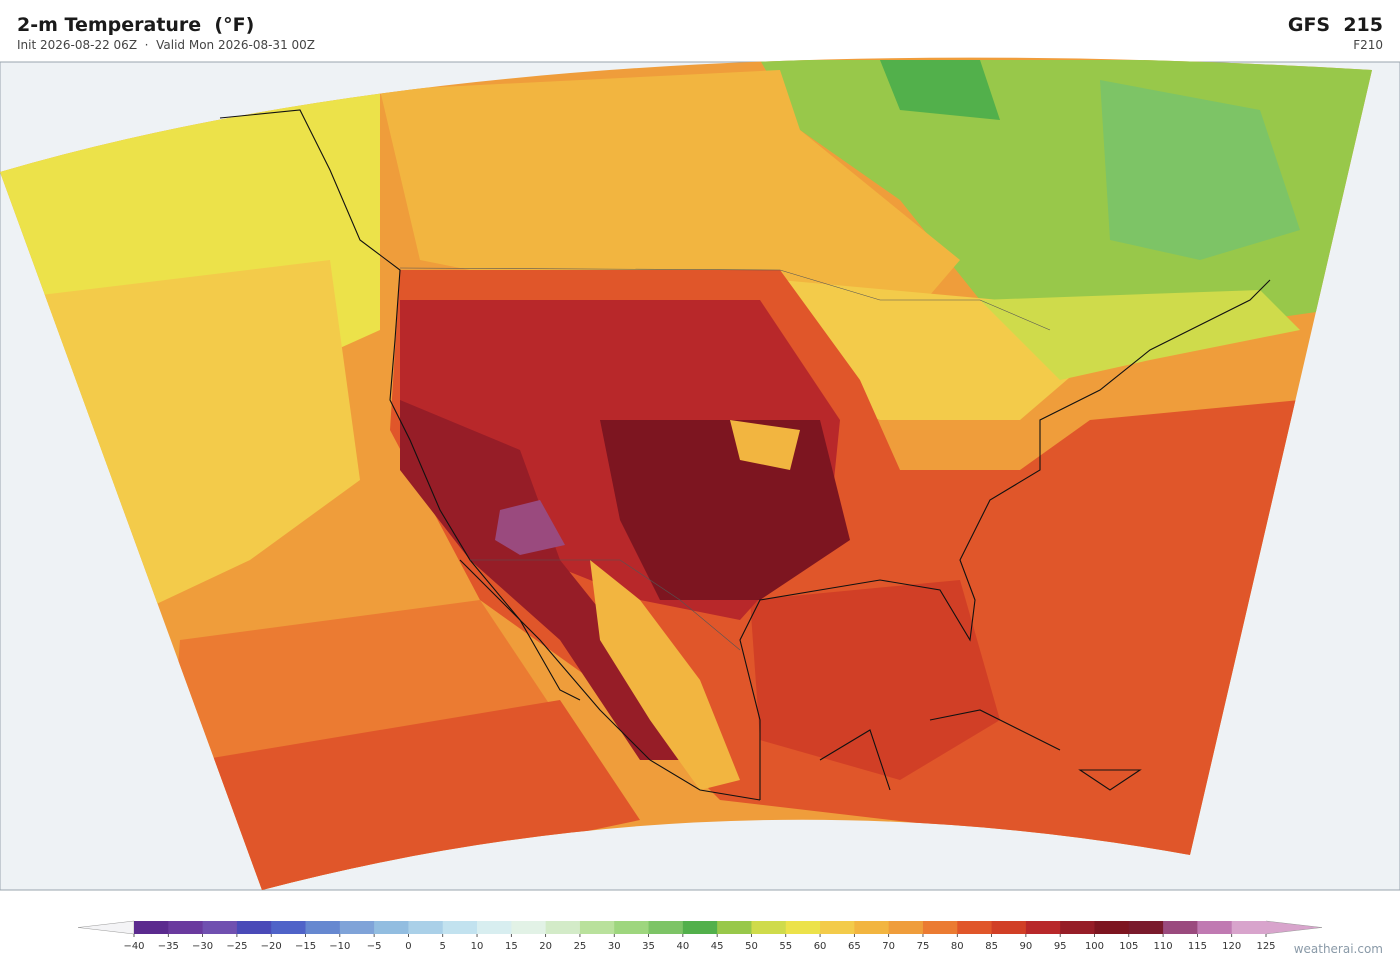 The height and width of the screenshot is (964, 1400). I want to click on colorbar-tick-label: −40, so click(133, 946).